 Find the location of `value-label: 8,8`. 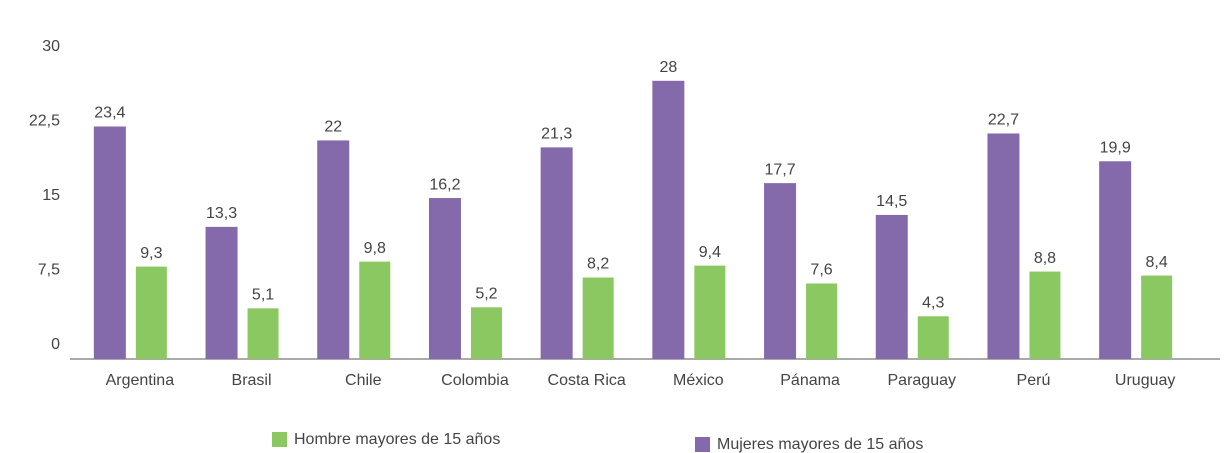

value-label: 8,8 is located at coordinates (1045, 258).